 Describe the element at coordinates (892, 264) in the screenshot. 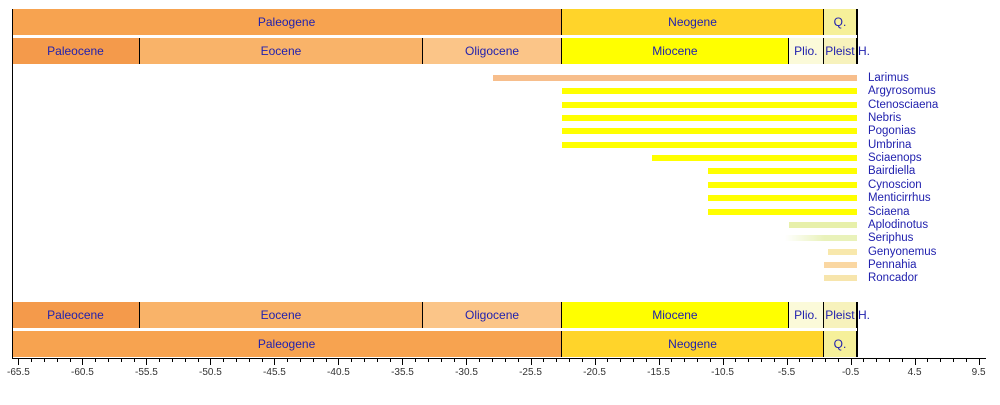

I see `taxon-label-pennahia: Pennahia` at that location.